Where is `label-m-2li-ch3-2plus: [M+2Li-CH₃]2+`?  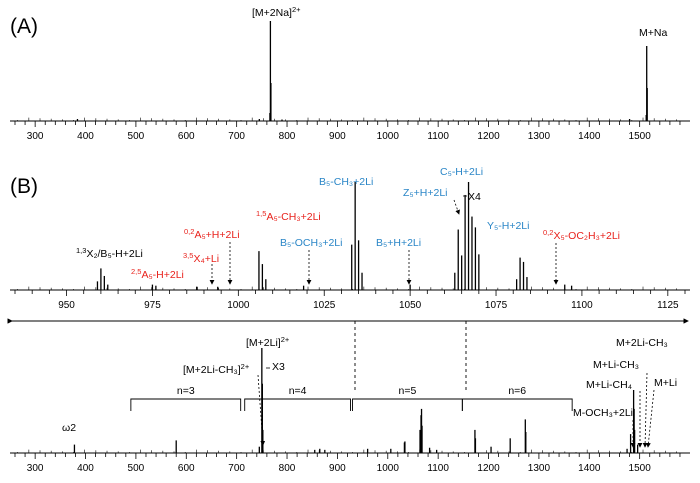
label-m-2li-ch3-2plus: [M+2Li-CH₃]2+ is located at coordinates (216, 369).